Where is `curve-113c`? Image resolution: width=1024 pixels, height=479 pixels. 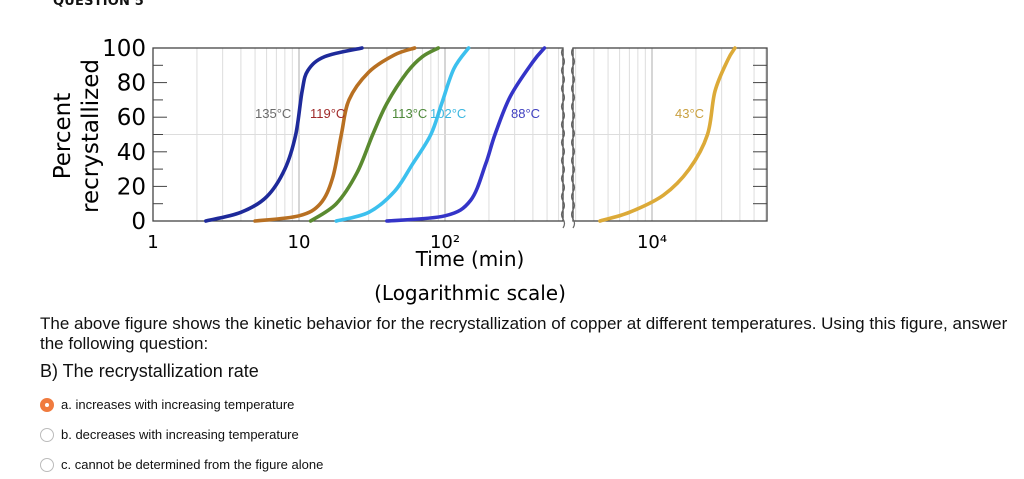 curve-113c is located at coordinates (374, 134).